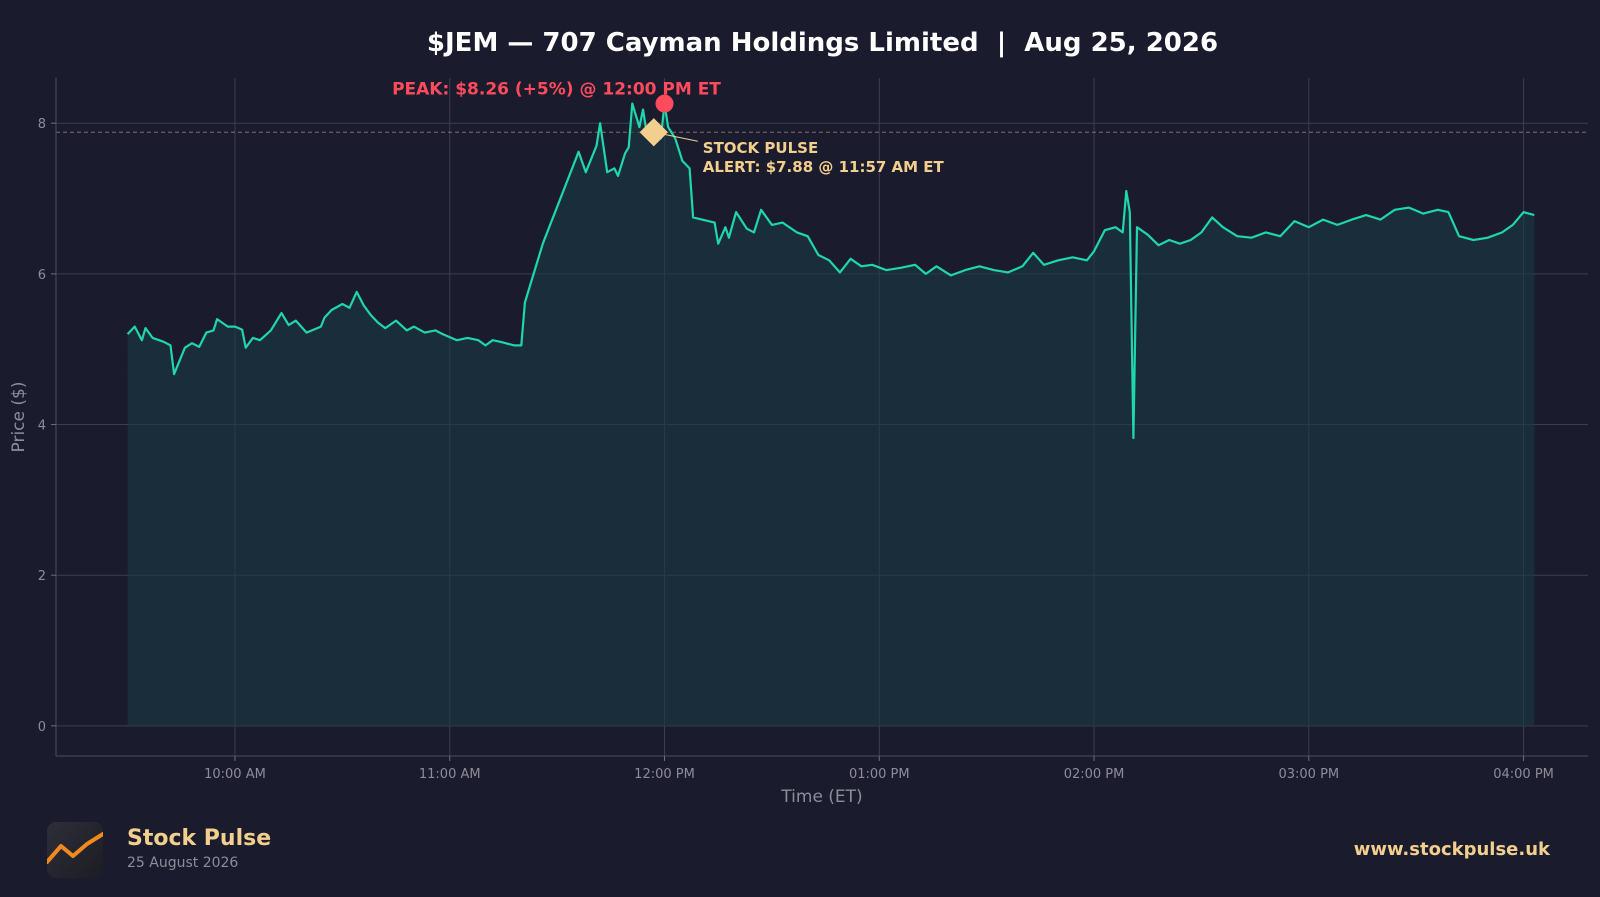  I want to click on y-tick-label: 8, so click(42, 124).